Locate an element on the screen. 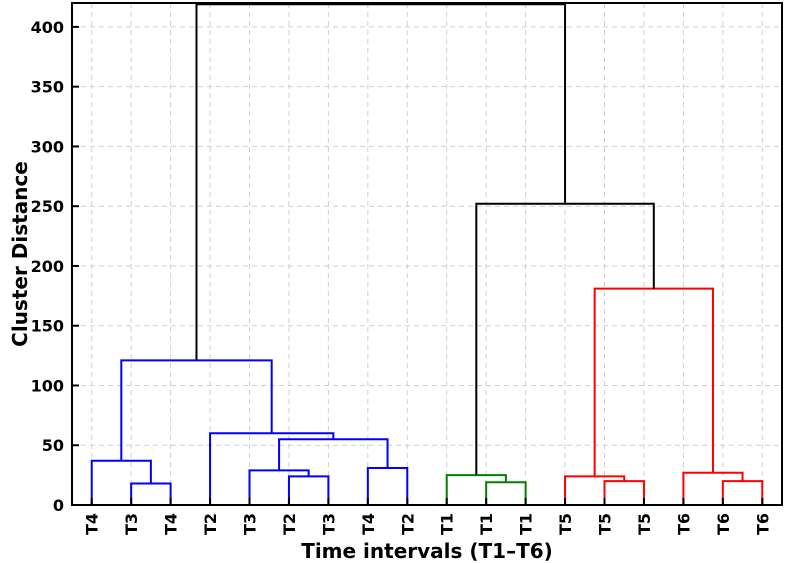 Image resolution: width=792 pixels, height=563 pixels. y-tick-label: 200 is located at coordinates (47, 266).